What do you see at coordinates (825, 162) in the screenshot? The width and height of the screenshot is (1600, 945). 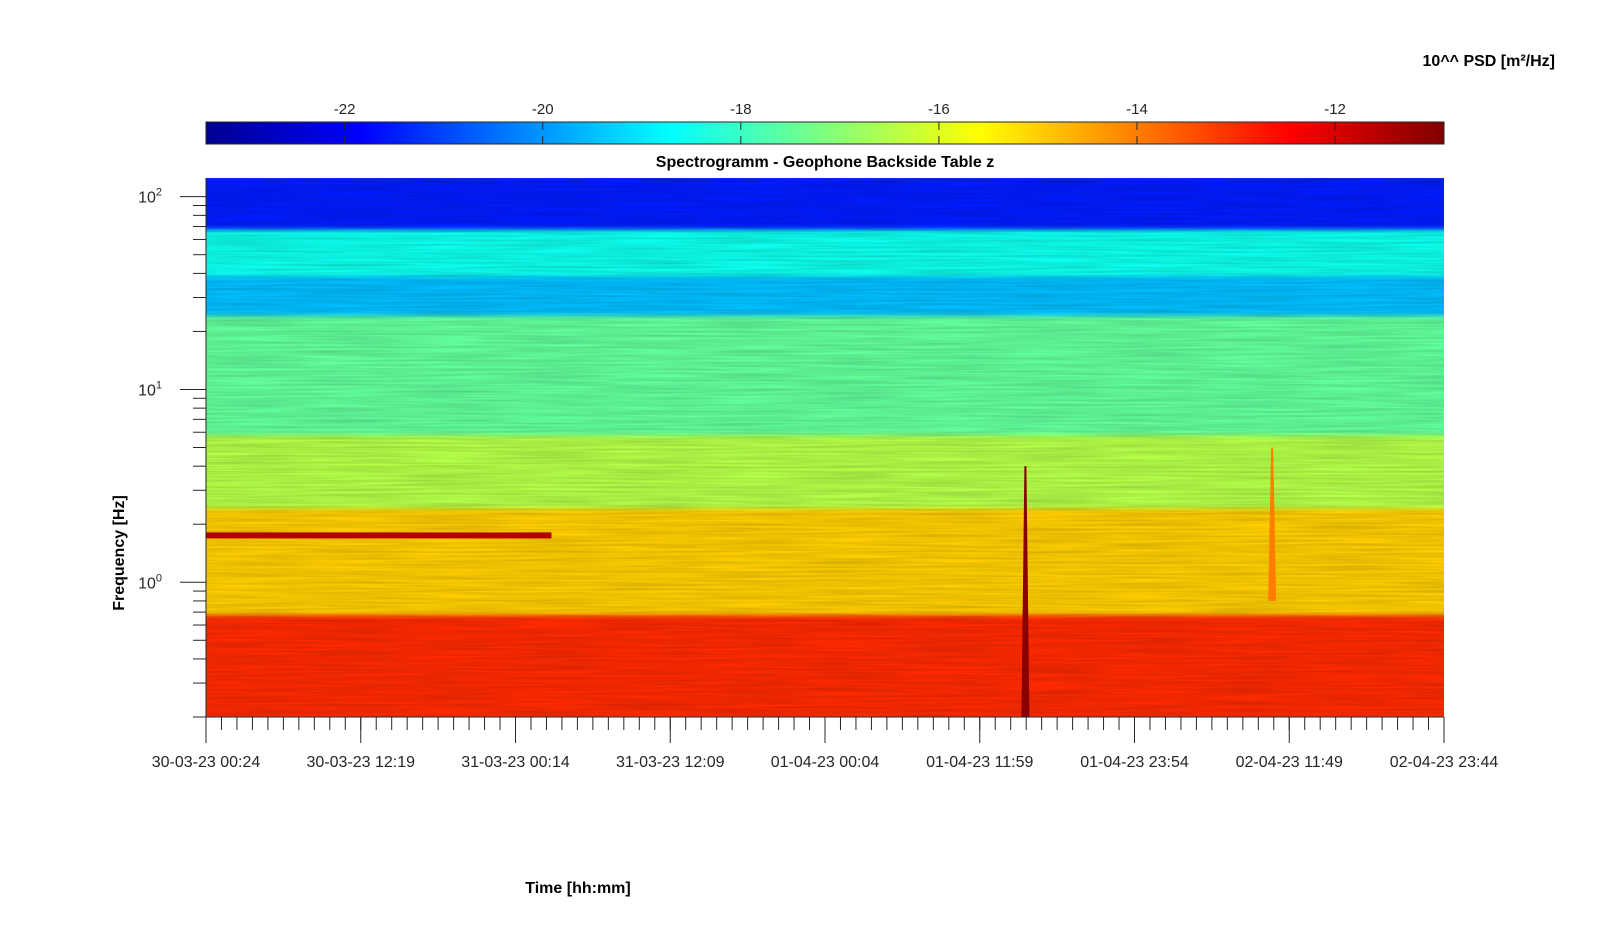 I see `chart-title: Spectrogramm - Geophone Backside Table z` at bounding box center [825, 162].